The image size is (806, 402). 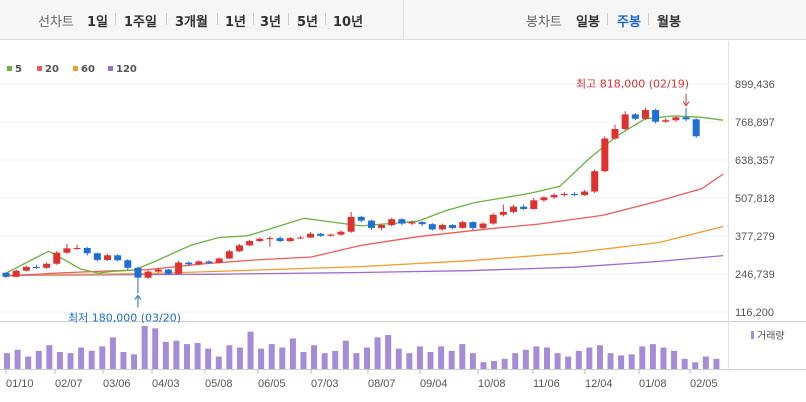 What do you see at coordinates (653, 384) in the screenshot?
I see `x-tick-label: 01/08` at bounding box center [653, 384].